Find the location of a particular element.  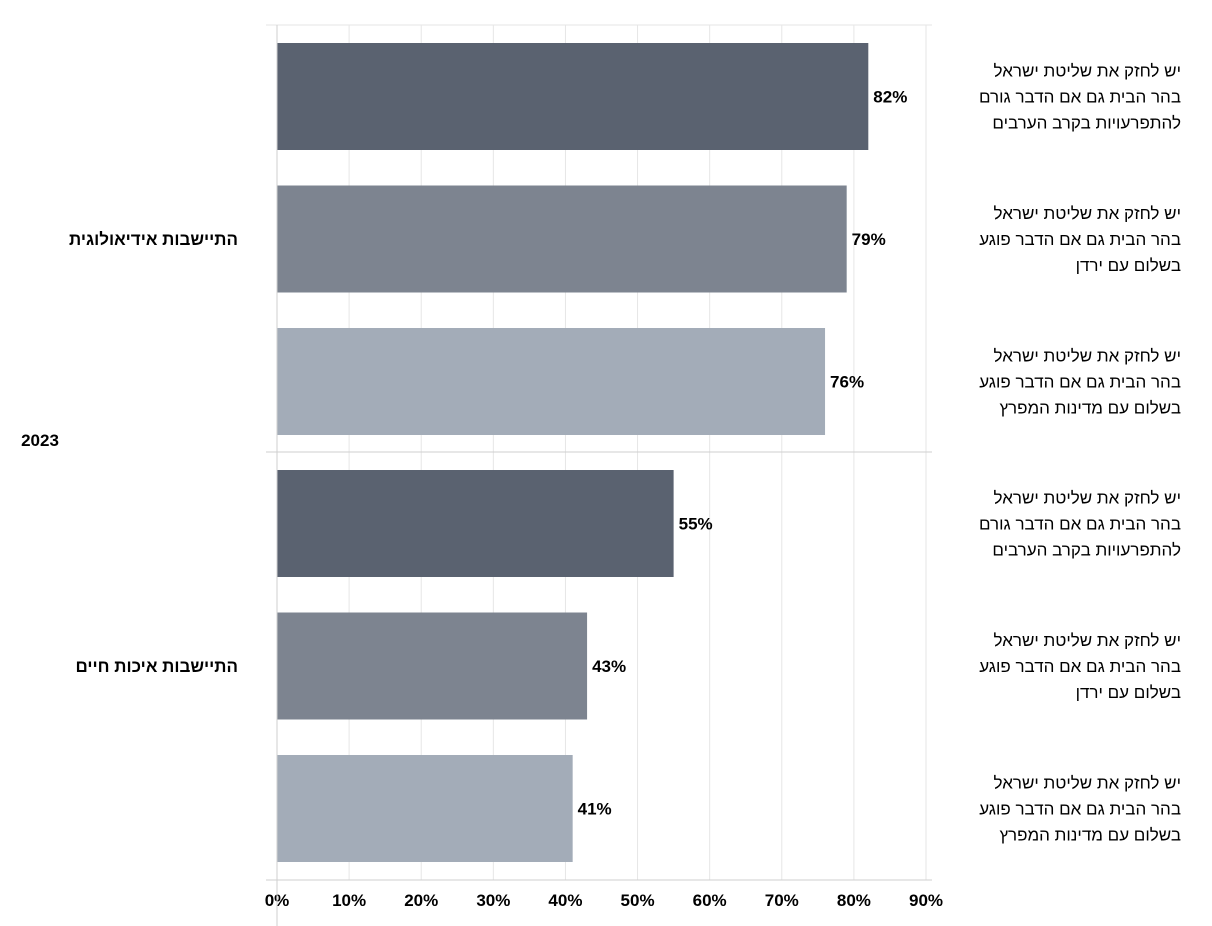

data-label: 43% is located at coordinates (609, 666).